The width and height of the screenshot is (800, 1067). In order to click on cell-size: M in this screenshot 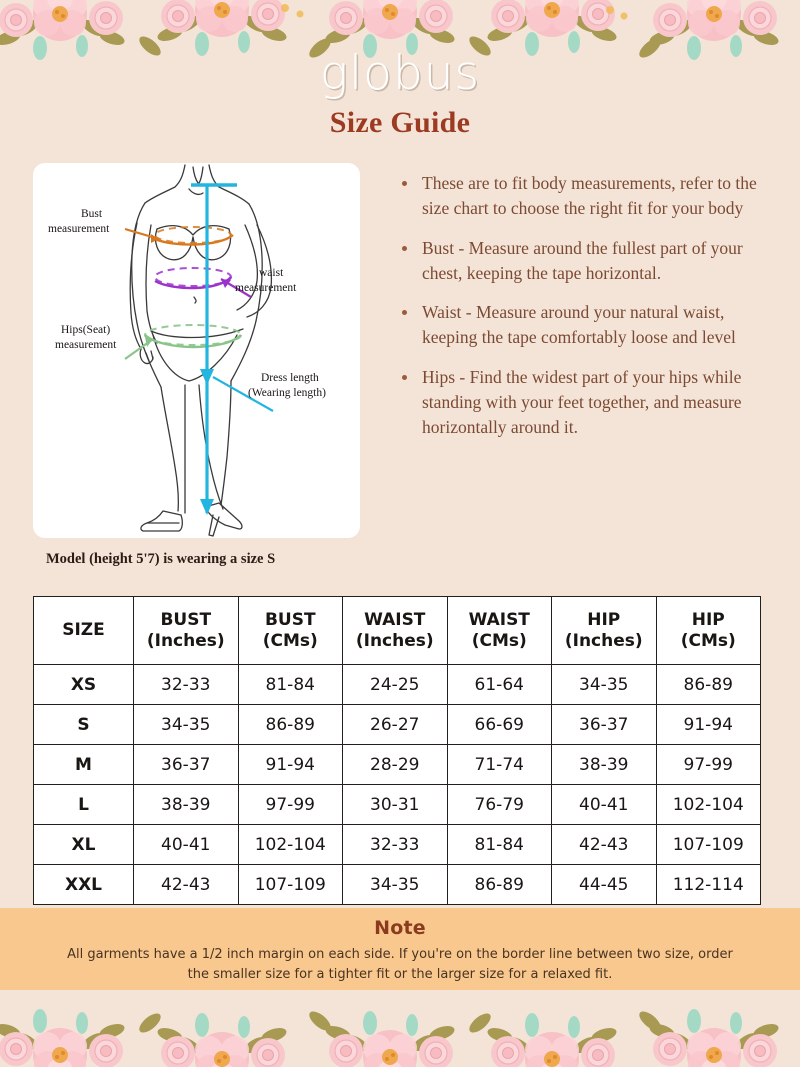, I will do `click(83, 764)`.